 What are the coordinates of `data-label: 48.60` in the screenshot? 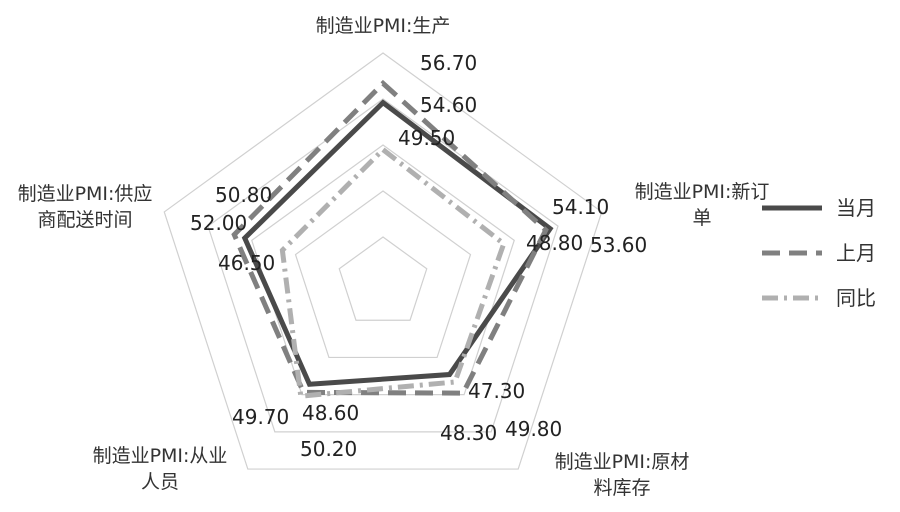 It's located at (330, 413).